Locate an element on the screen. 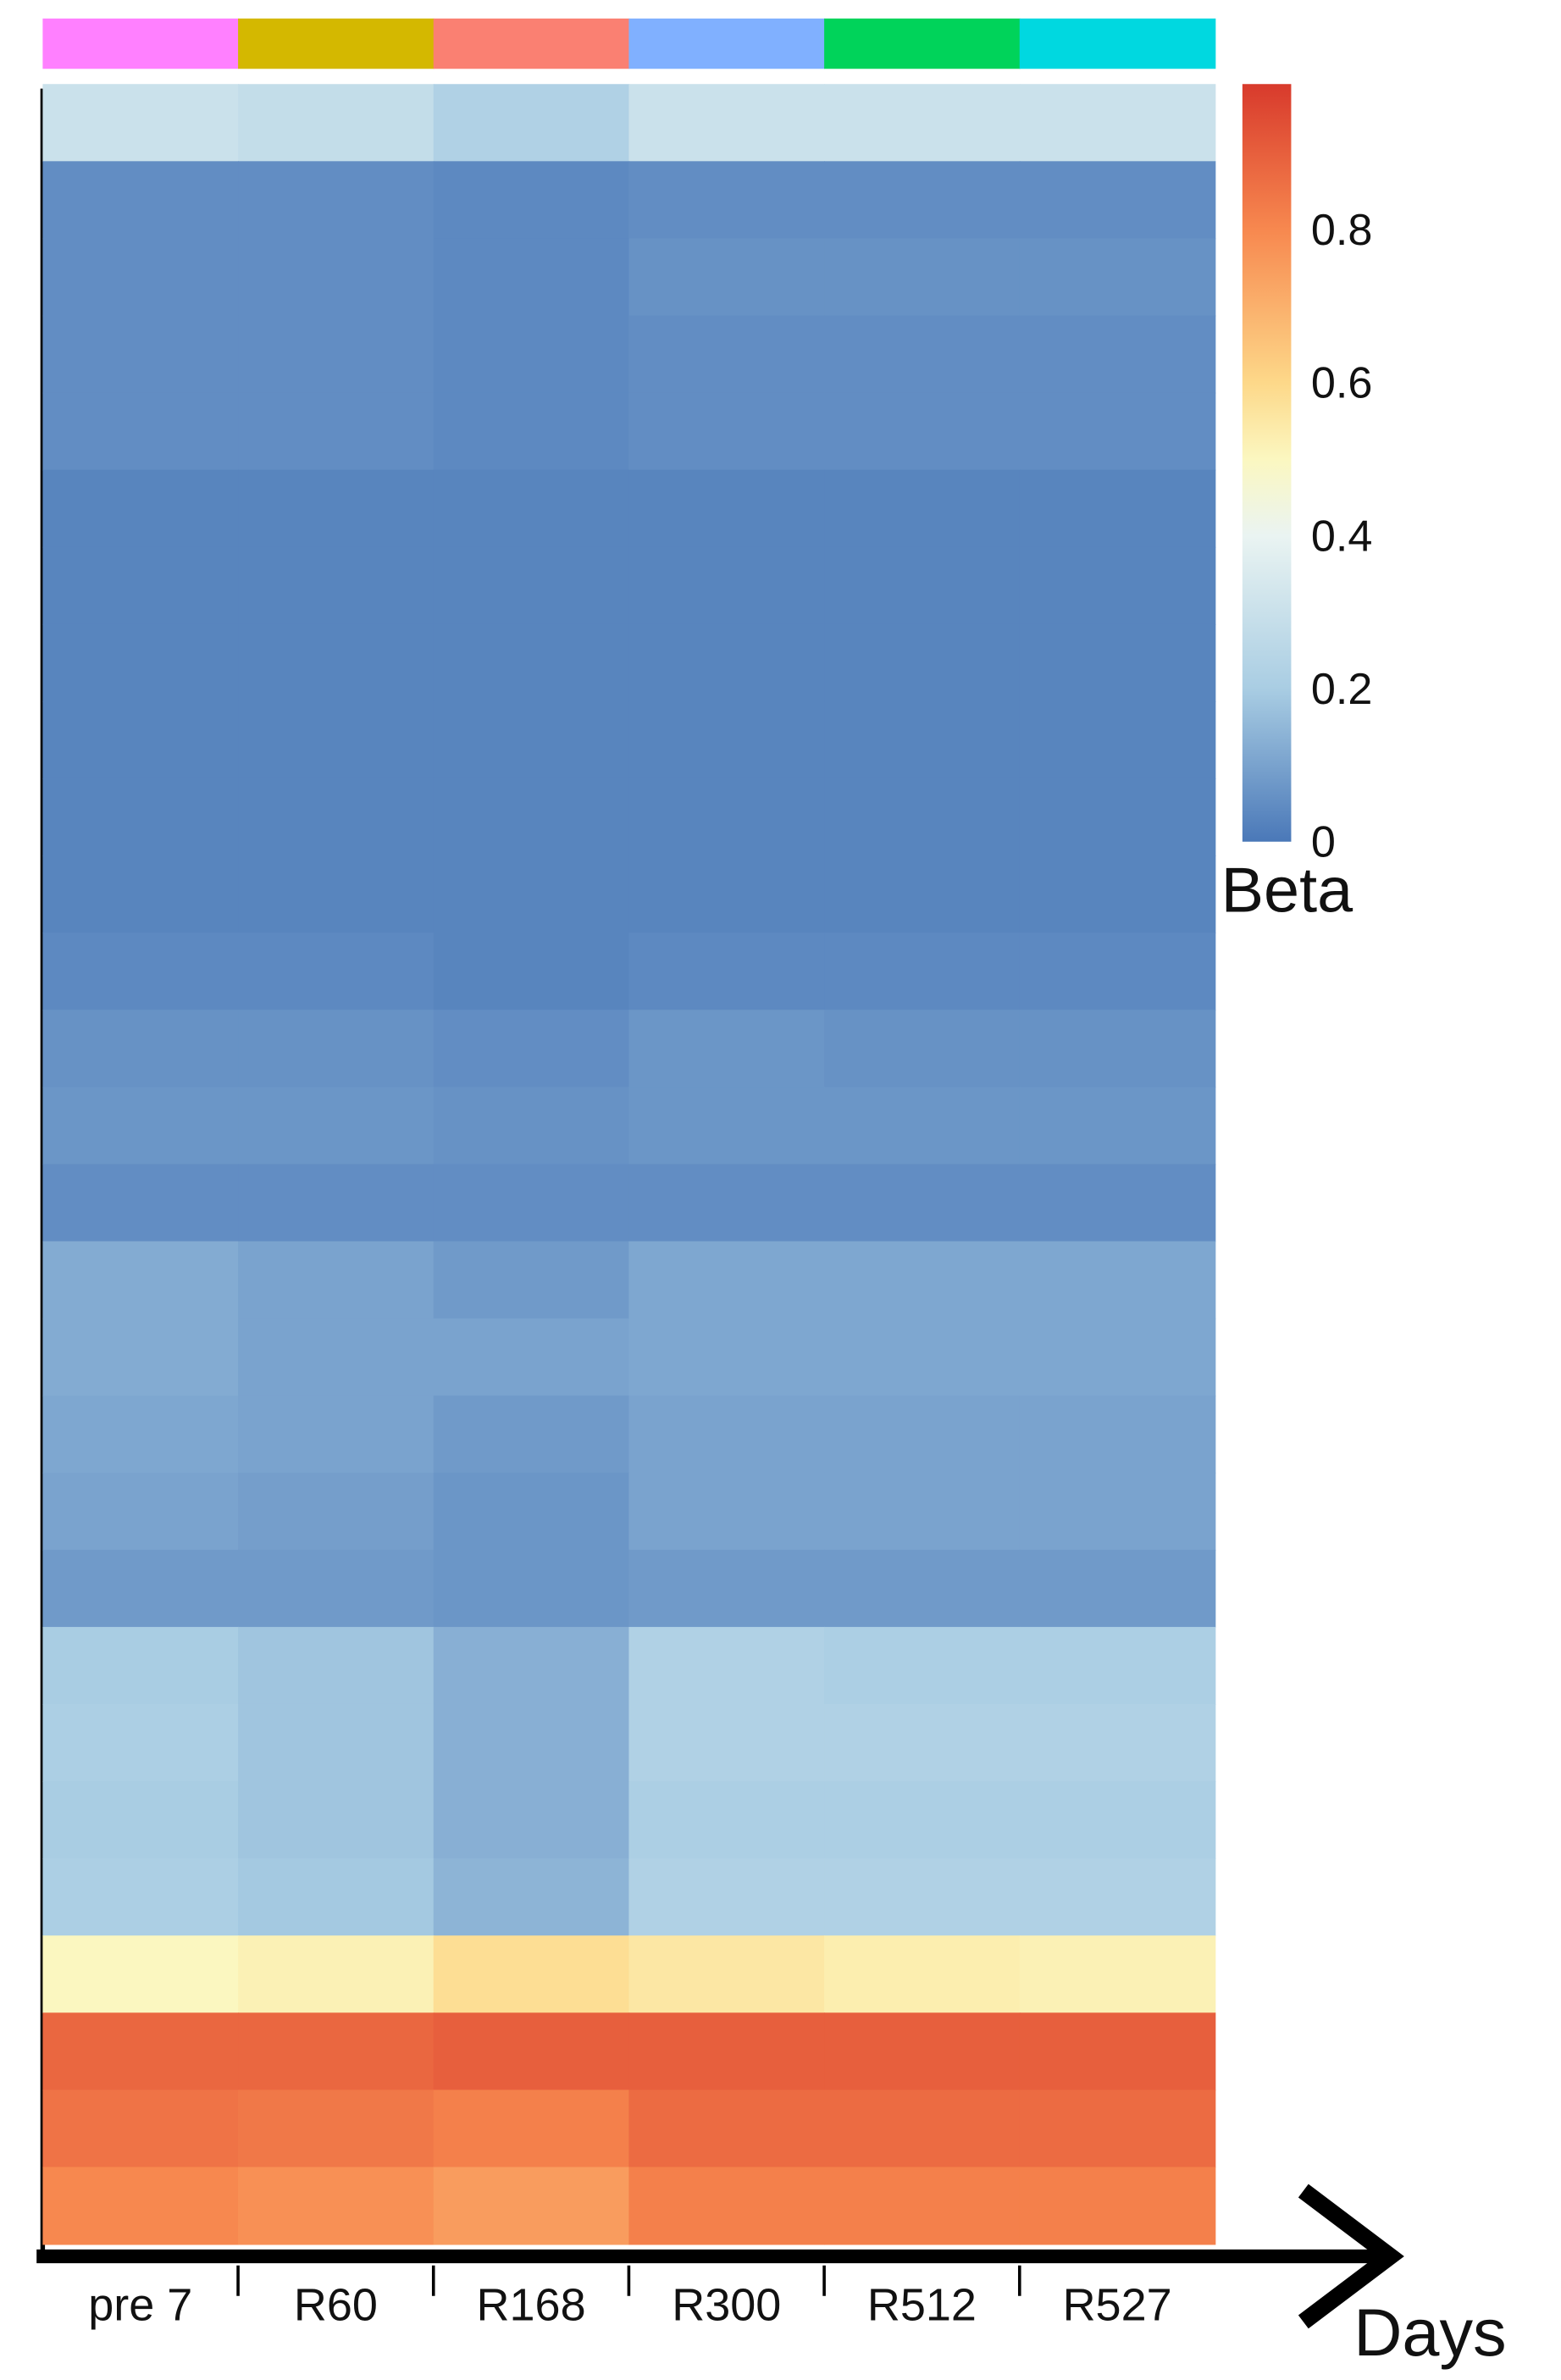 The height and width of the screenshot is (2380, 1561). colorbar-tick-label: 0.4 is located at coordinates (1342, 536).